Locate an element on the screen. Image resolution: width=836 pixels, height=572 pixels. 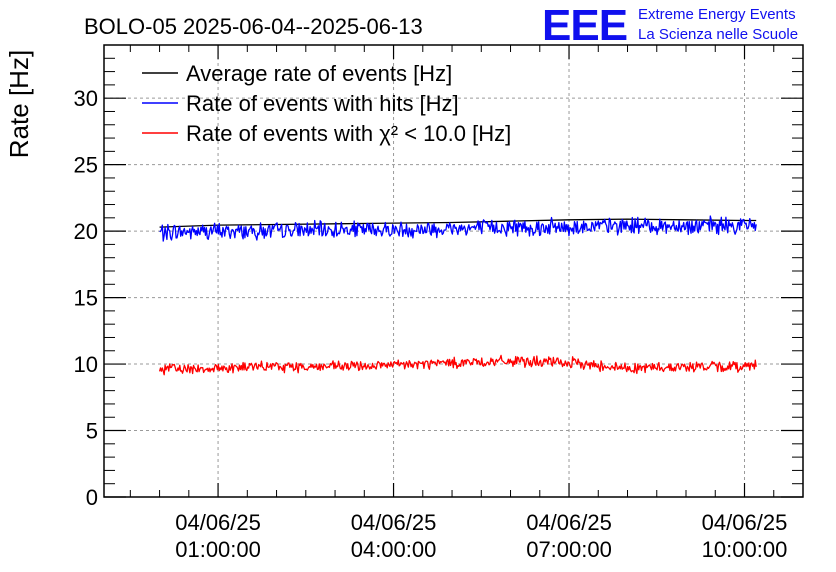
y-tick-label: 30 is located at coordinates (86, 98).